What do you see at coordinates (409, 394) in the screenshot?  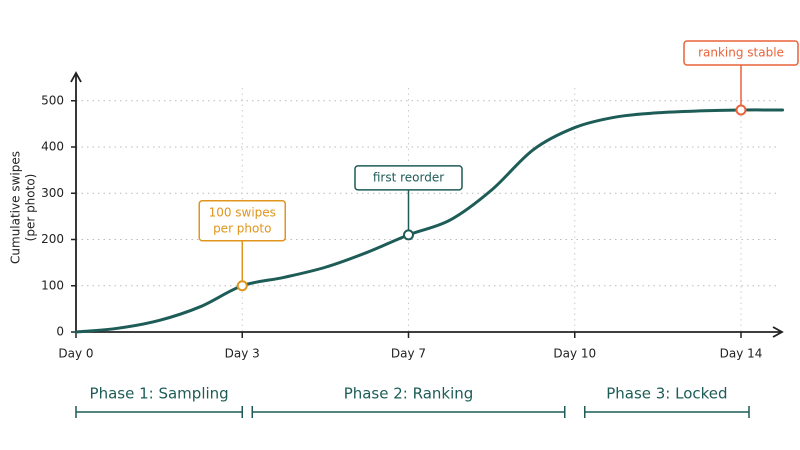 I see `phase-label: Phase 2: Ranking` at bounding box center [409, 394].